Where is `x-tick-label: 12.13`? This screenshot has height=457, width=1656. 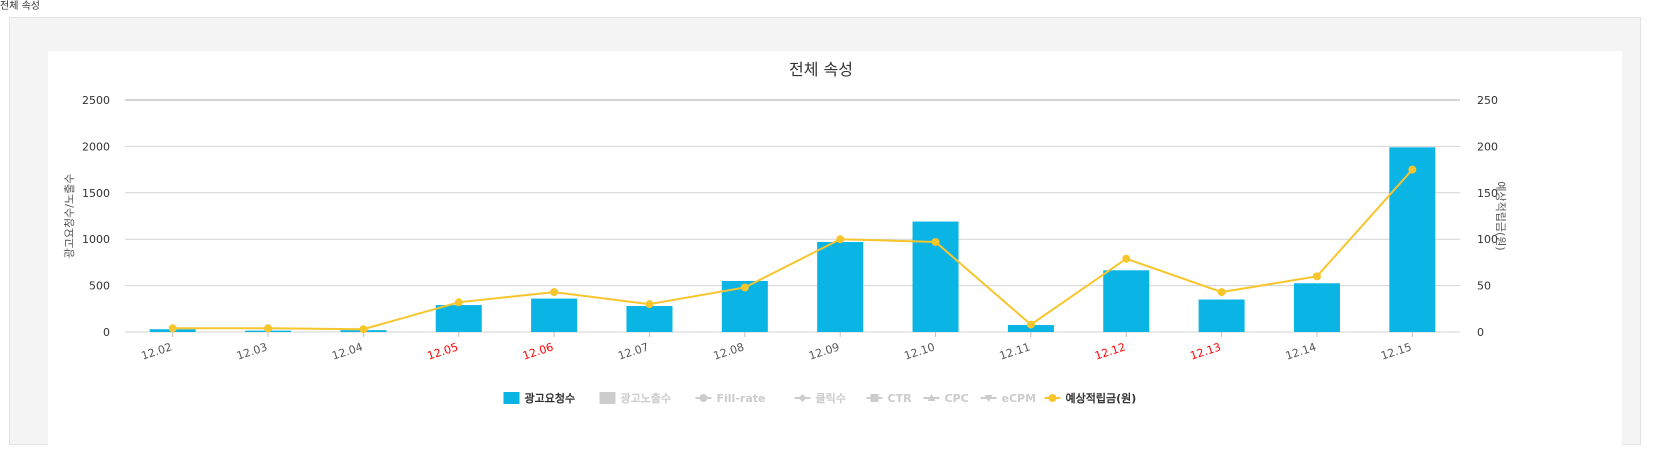
x-tick-label: 12.13 is located at coordinates (1206, 351).